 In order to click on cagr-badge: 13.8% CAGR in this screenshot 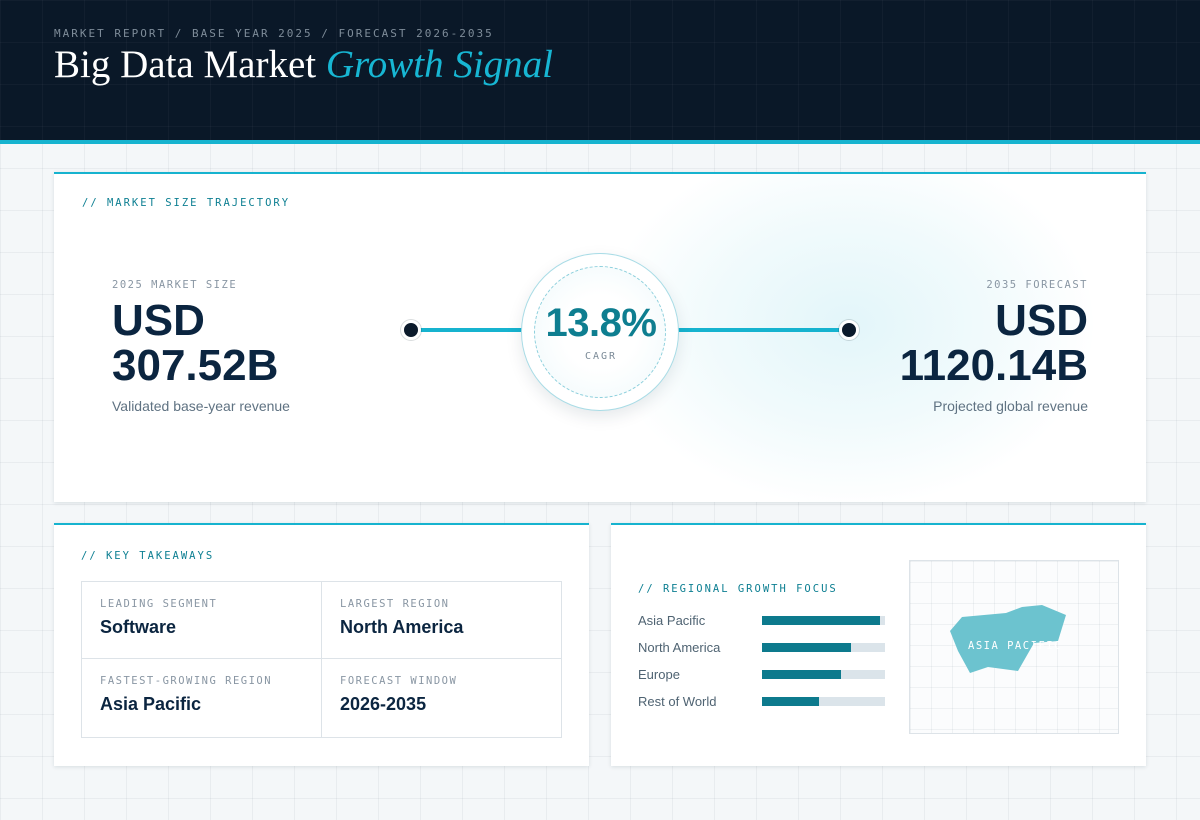, I will do `click(600, 332)`.